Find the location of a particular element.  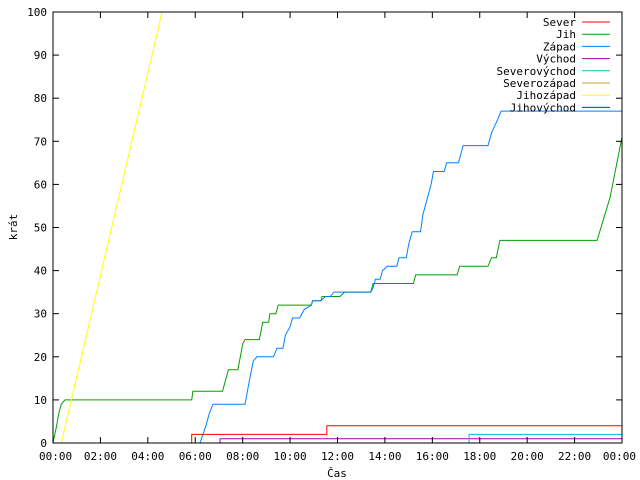

legend-label: Severozápad is located at coordinates (539, 83).